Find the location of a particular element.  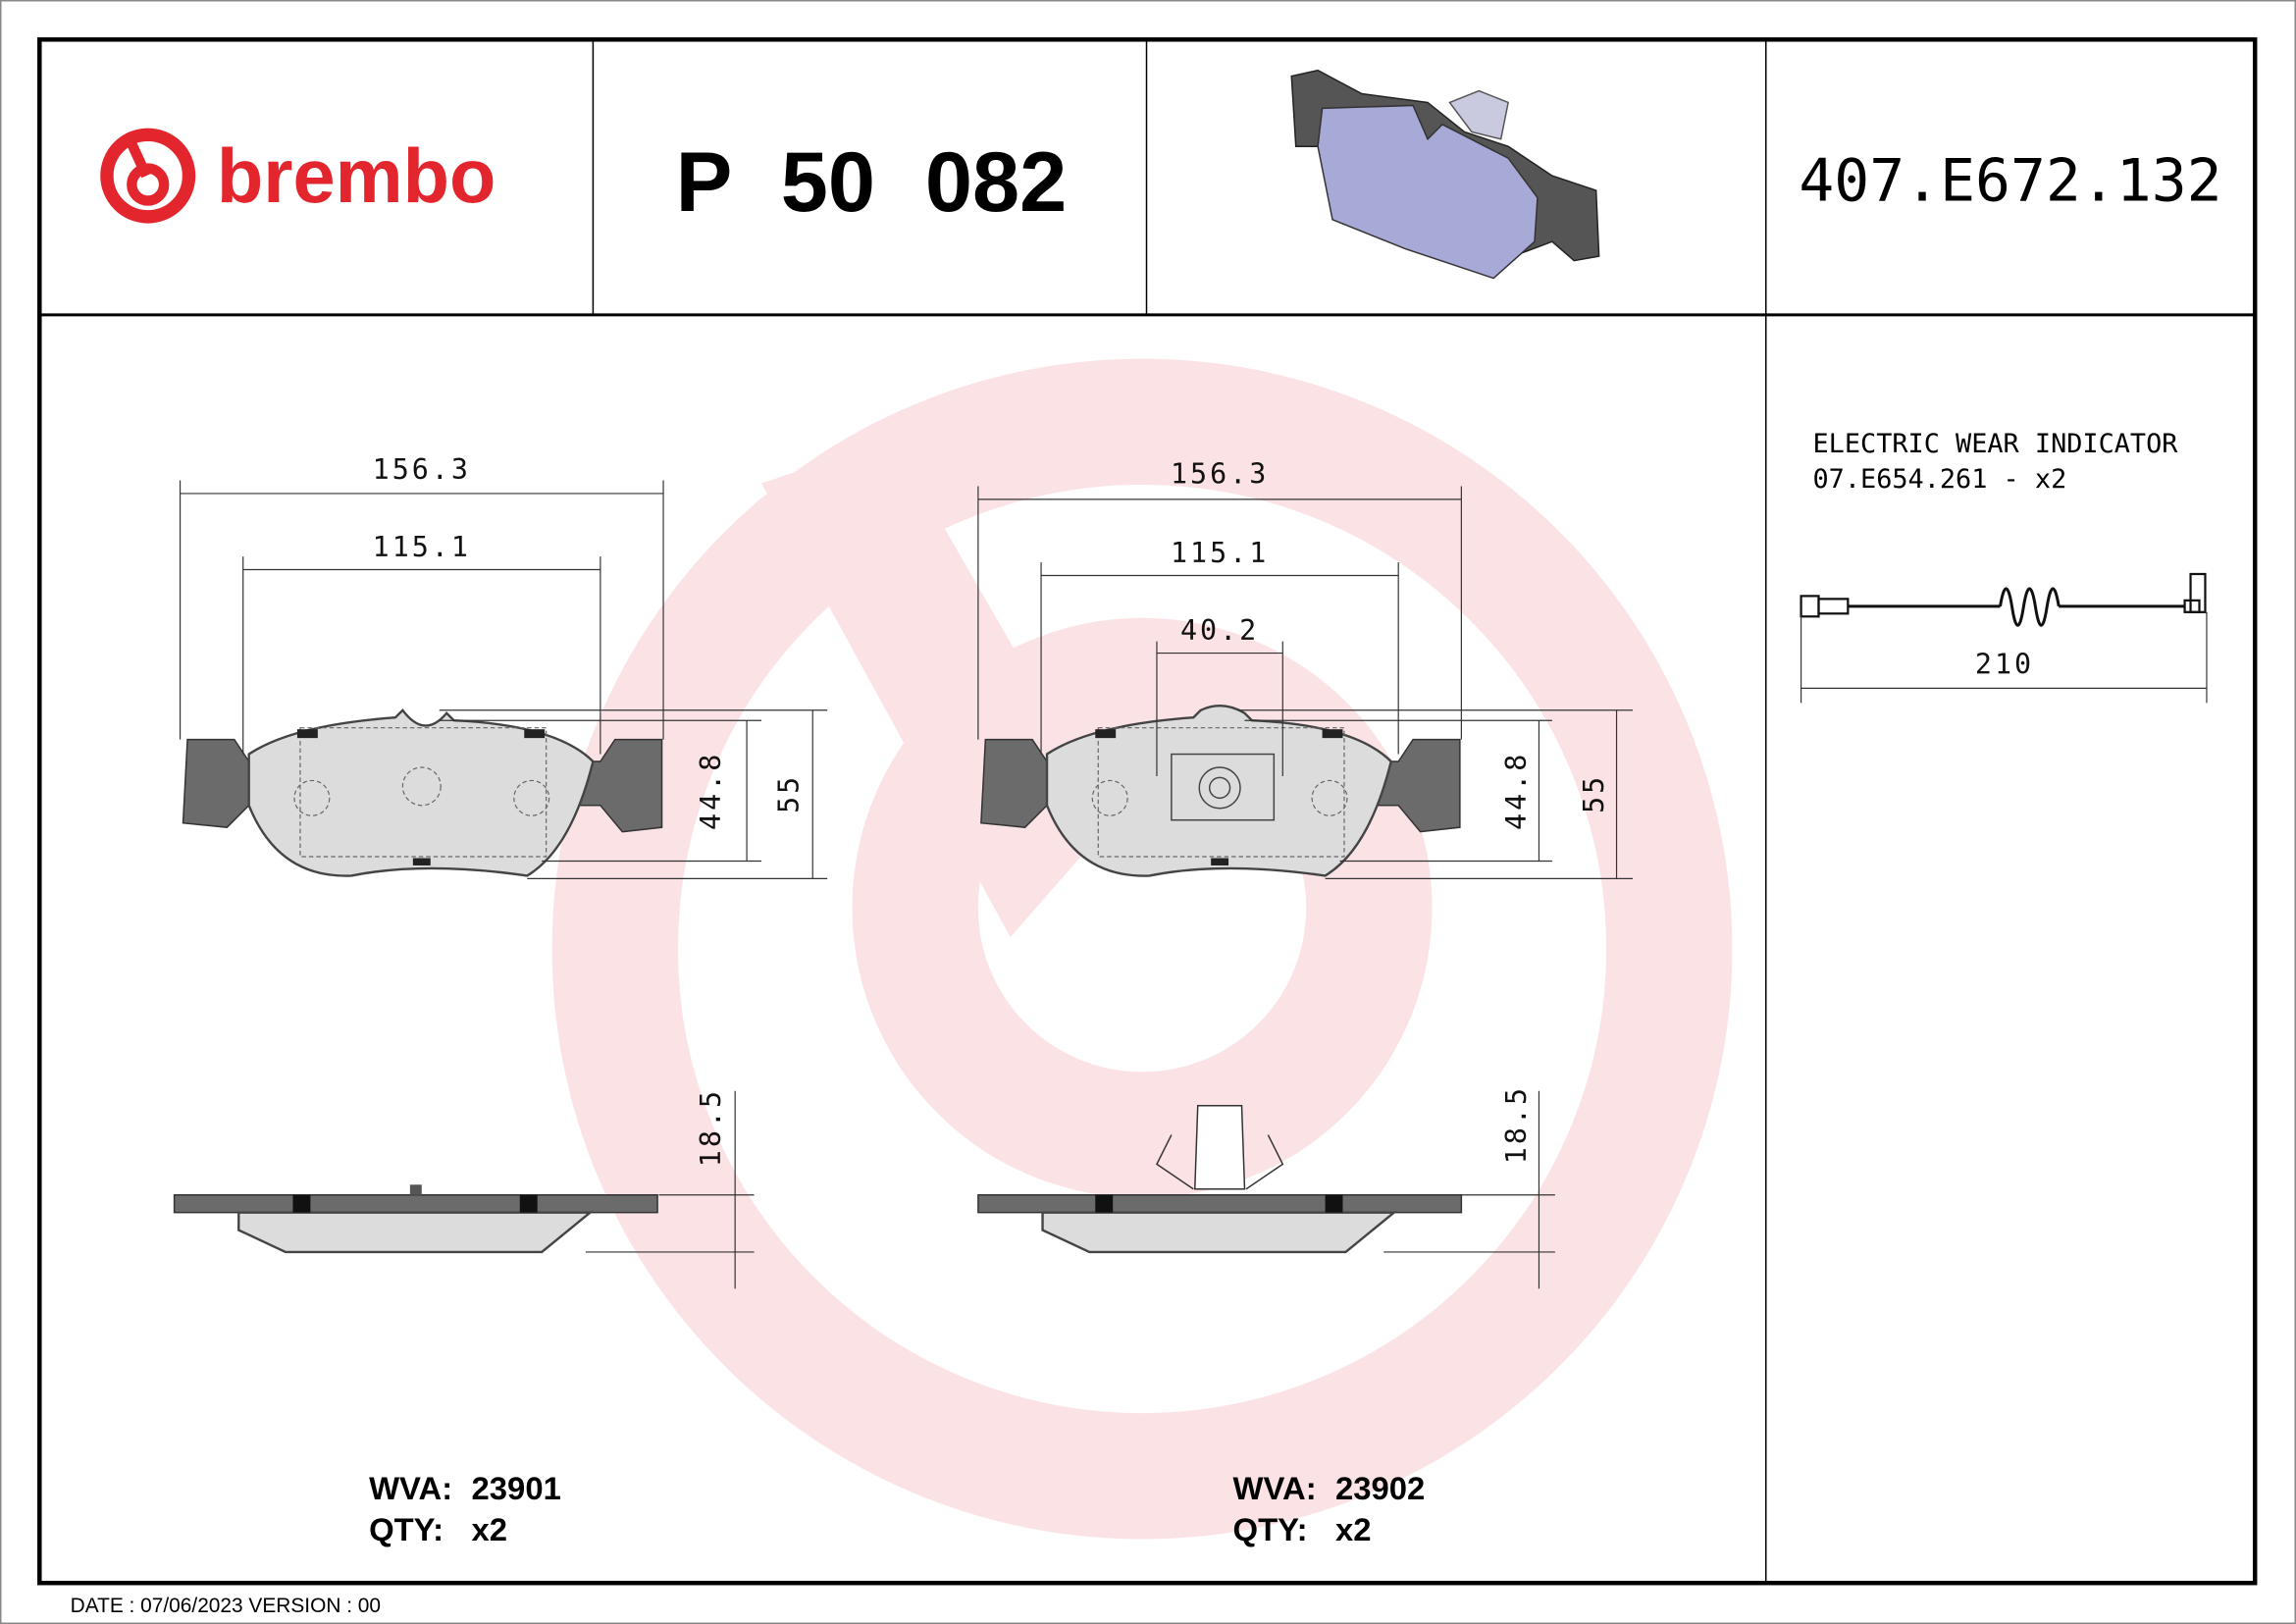

wear-indicator-length: 210 is located at coordinates (2004, 664).